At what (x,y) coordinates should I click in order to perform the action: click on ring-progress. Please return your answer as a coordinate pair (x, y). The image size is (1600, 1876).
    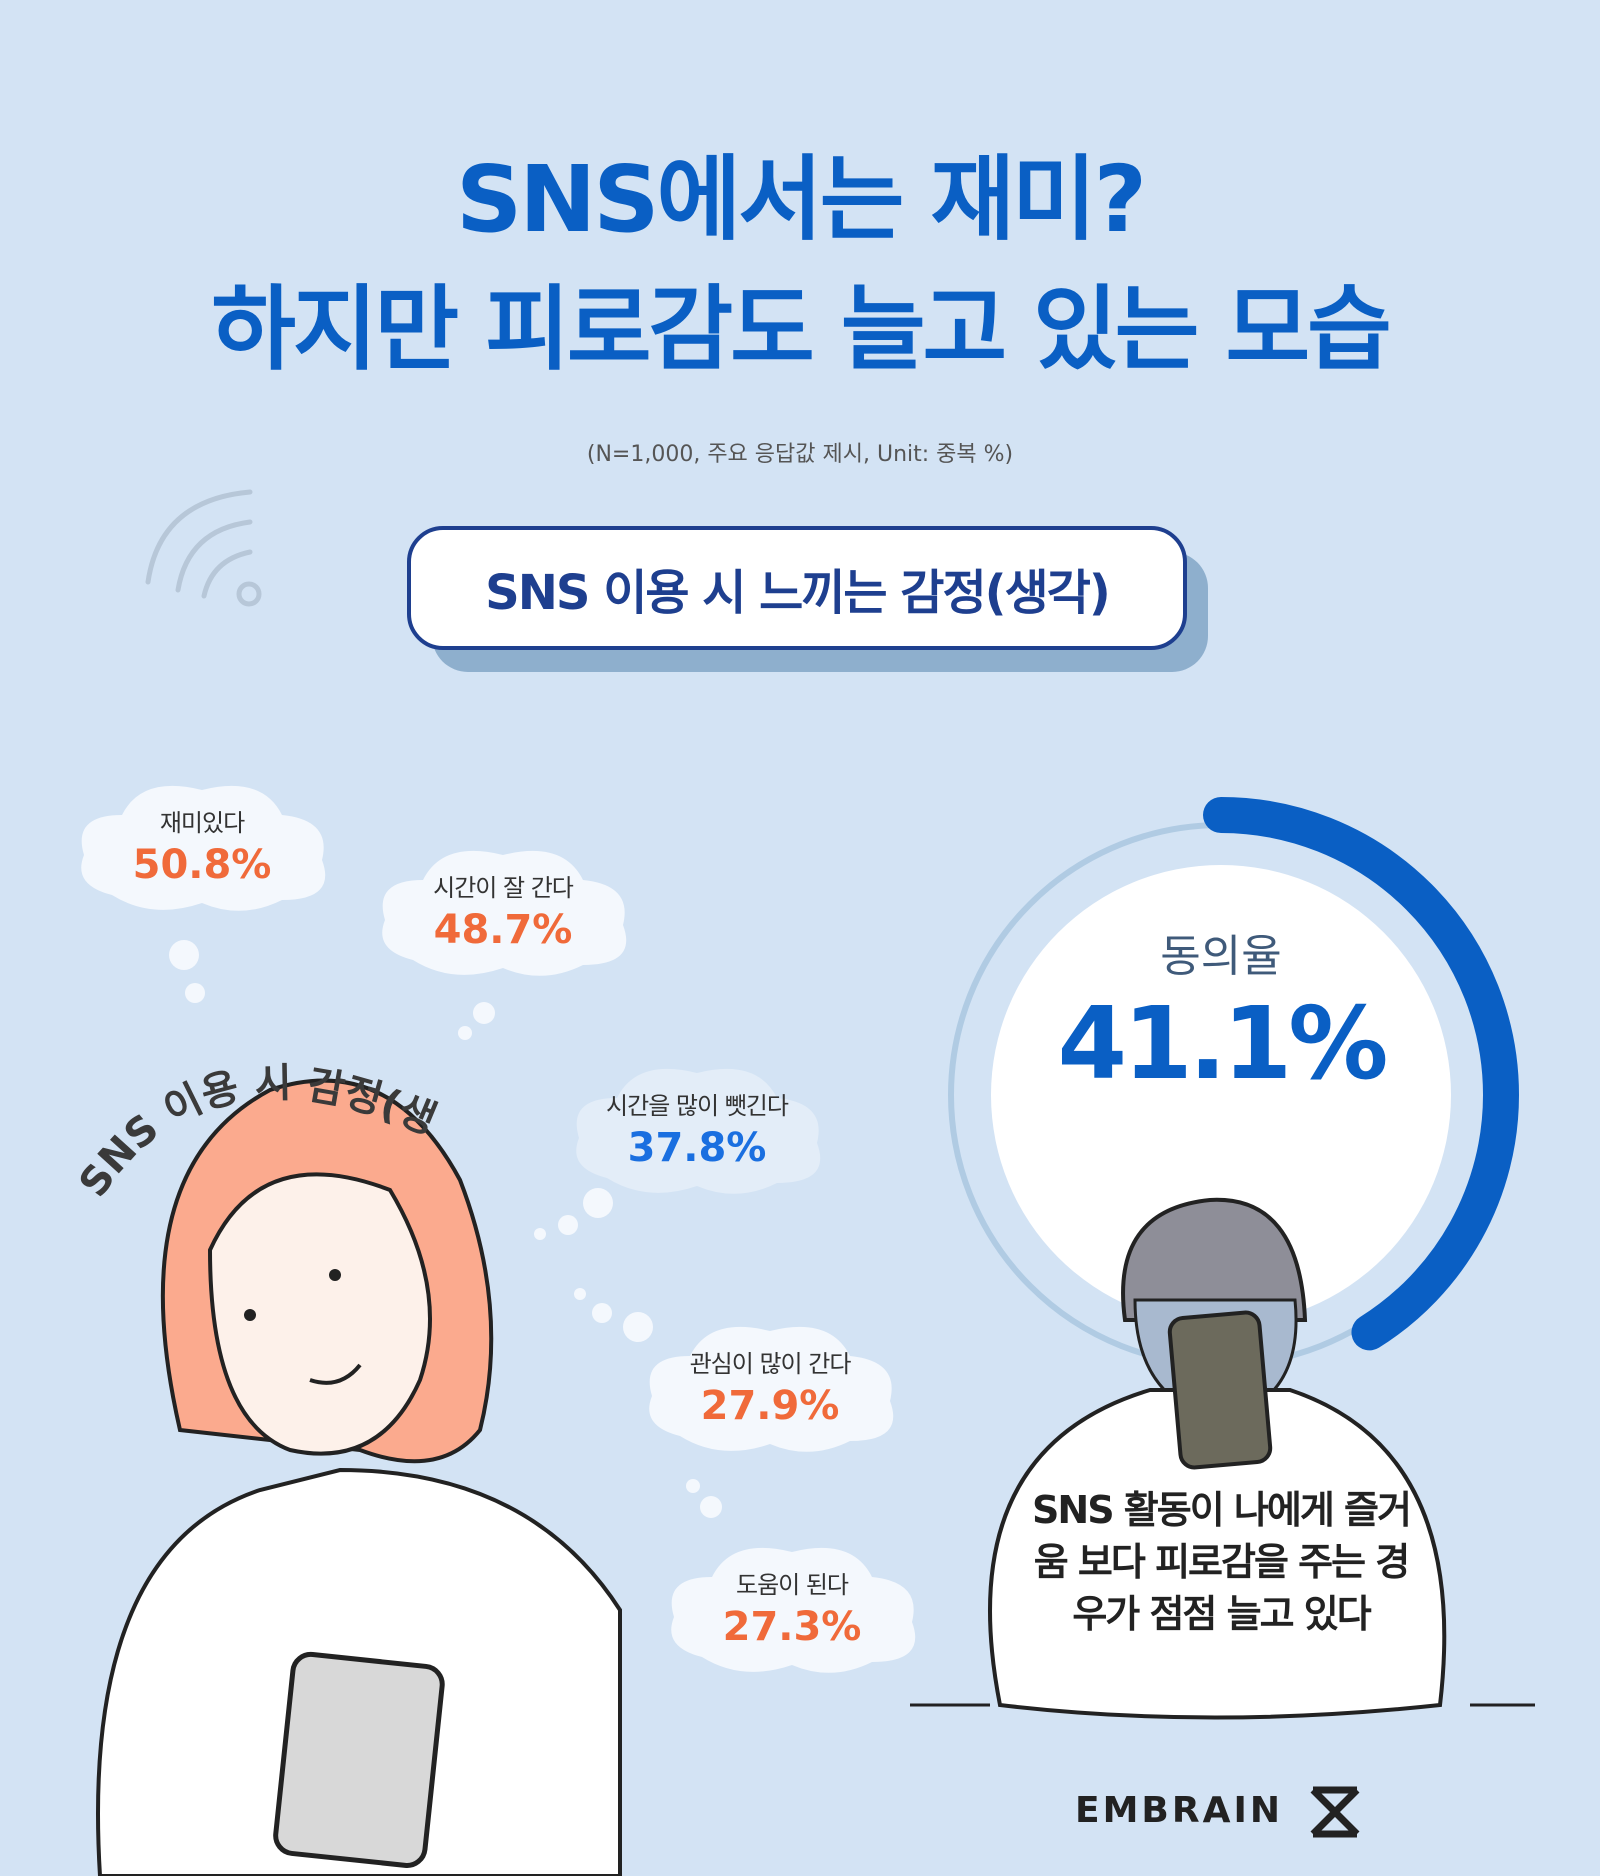
    Looking at the image, I should click on (1221, 1095).